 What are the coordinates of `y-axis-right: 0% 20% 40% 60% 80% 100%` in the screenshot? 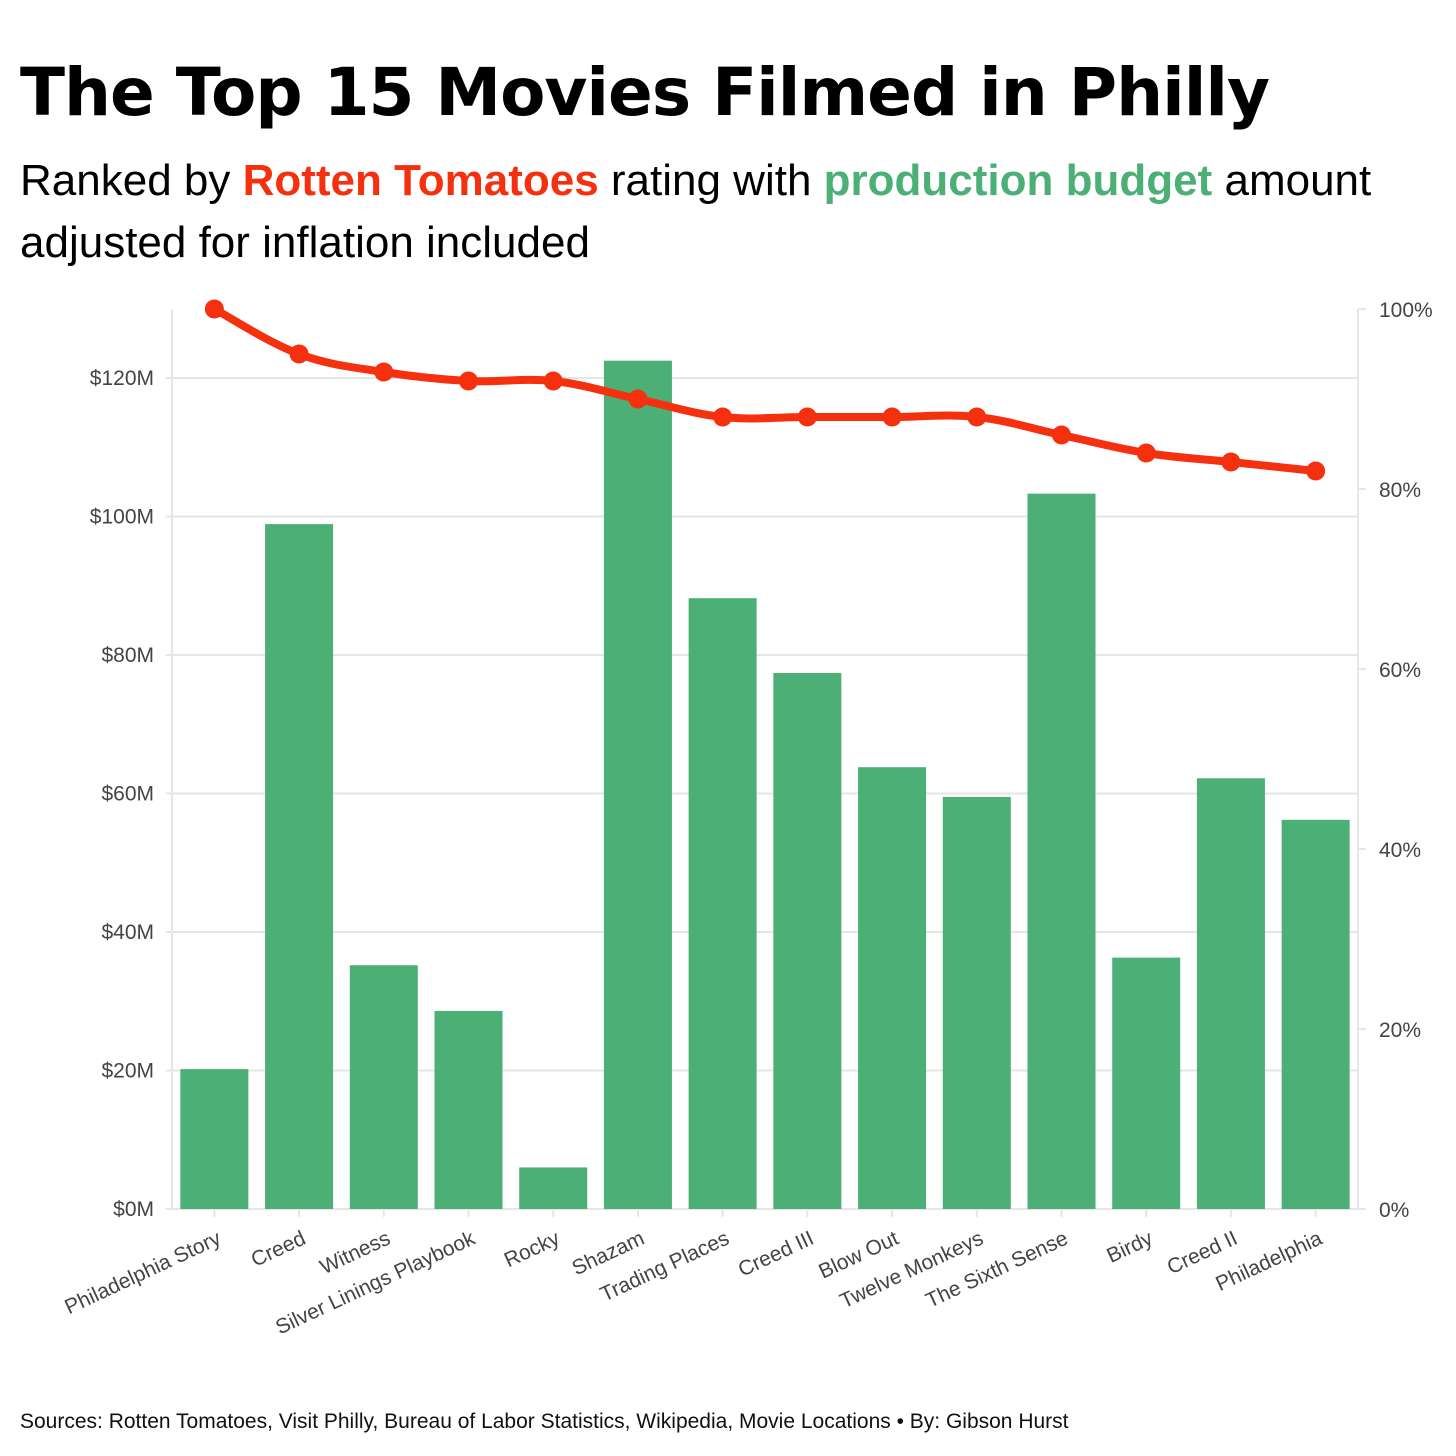 It's located at (1395, 760).